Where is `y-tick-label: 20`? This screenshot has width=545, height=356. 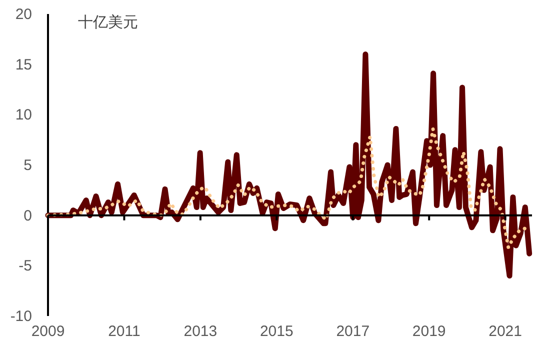
y-tick-label: 20 is located at coordinates (23, 14).